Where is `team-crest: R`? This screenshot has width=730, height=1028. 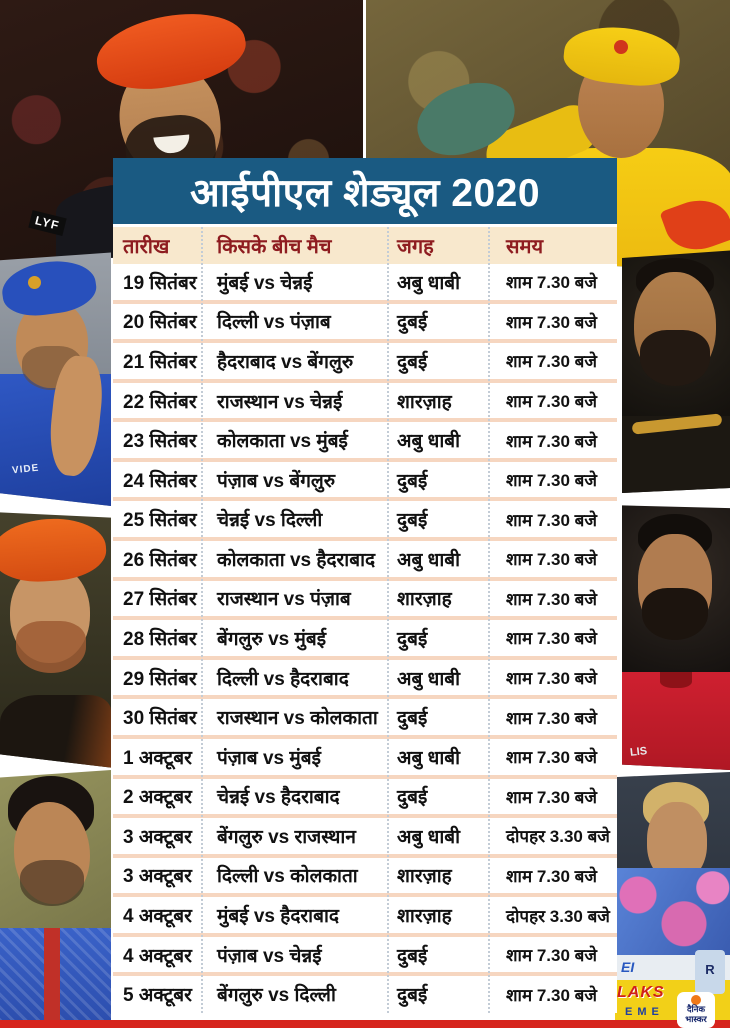
team-crest: R is located at coordinates (710, 972).